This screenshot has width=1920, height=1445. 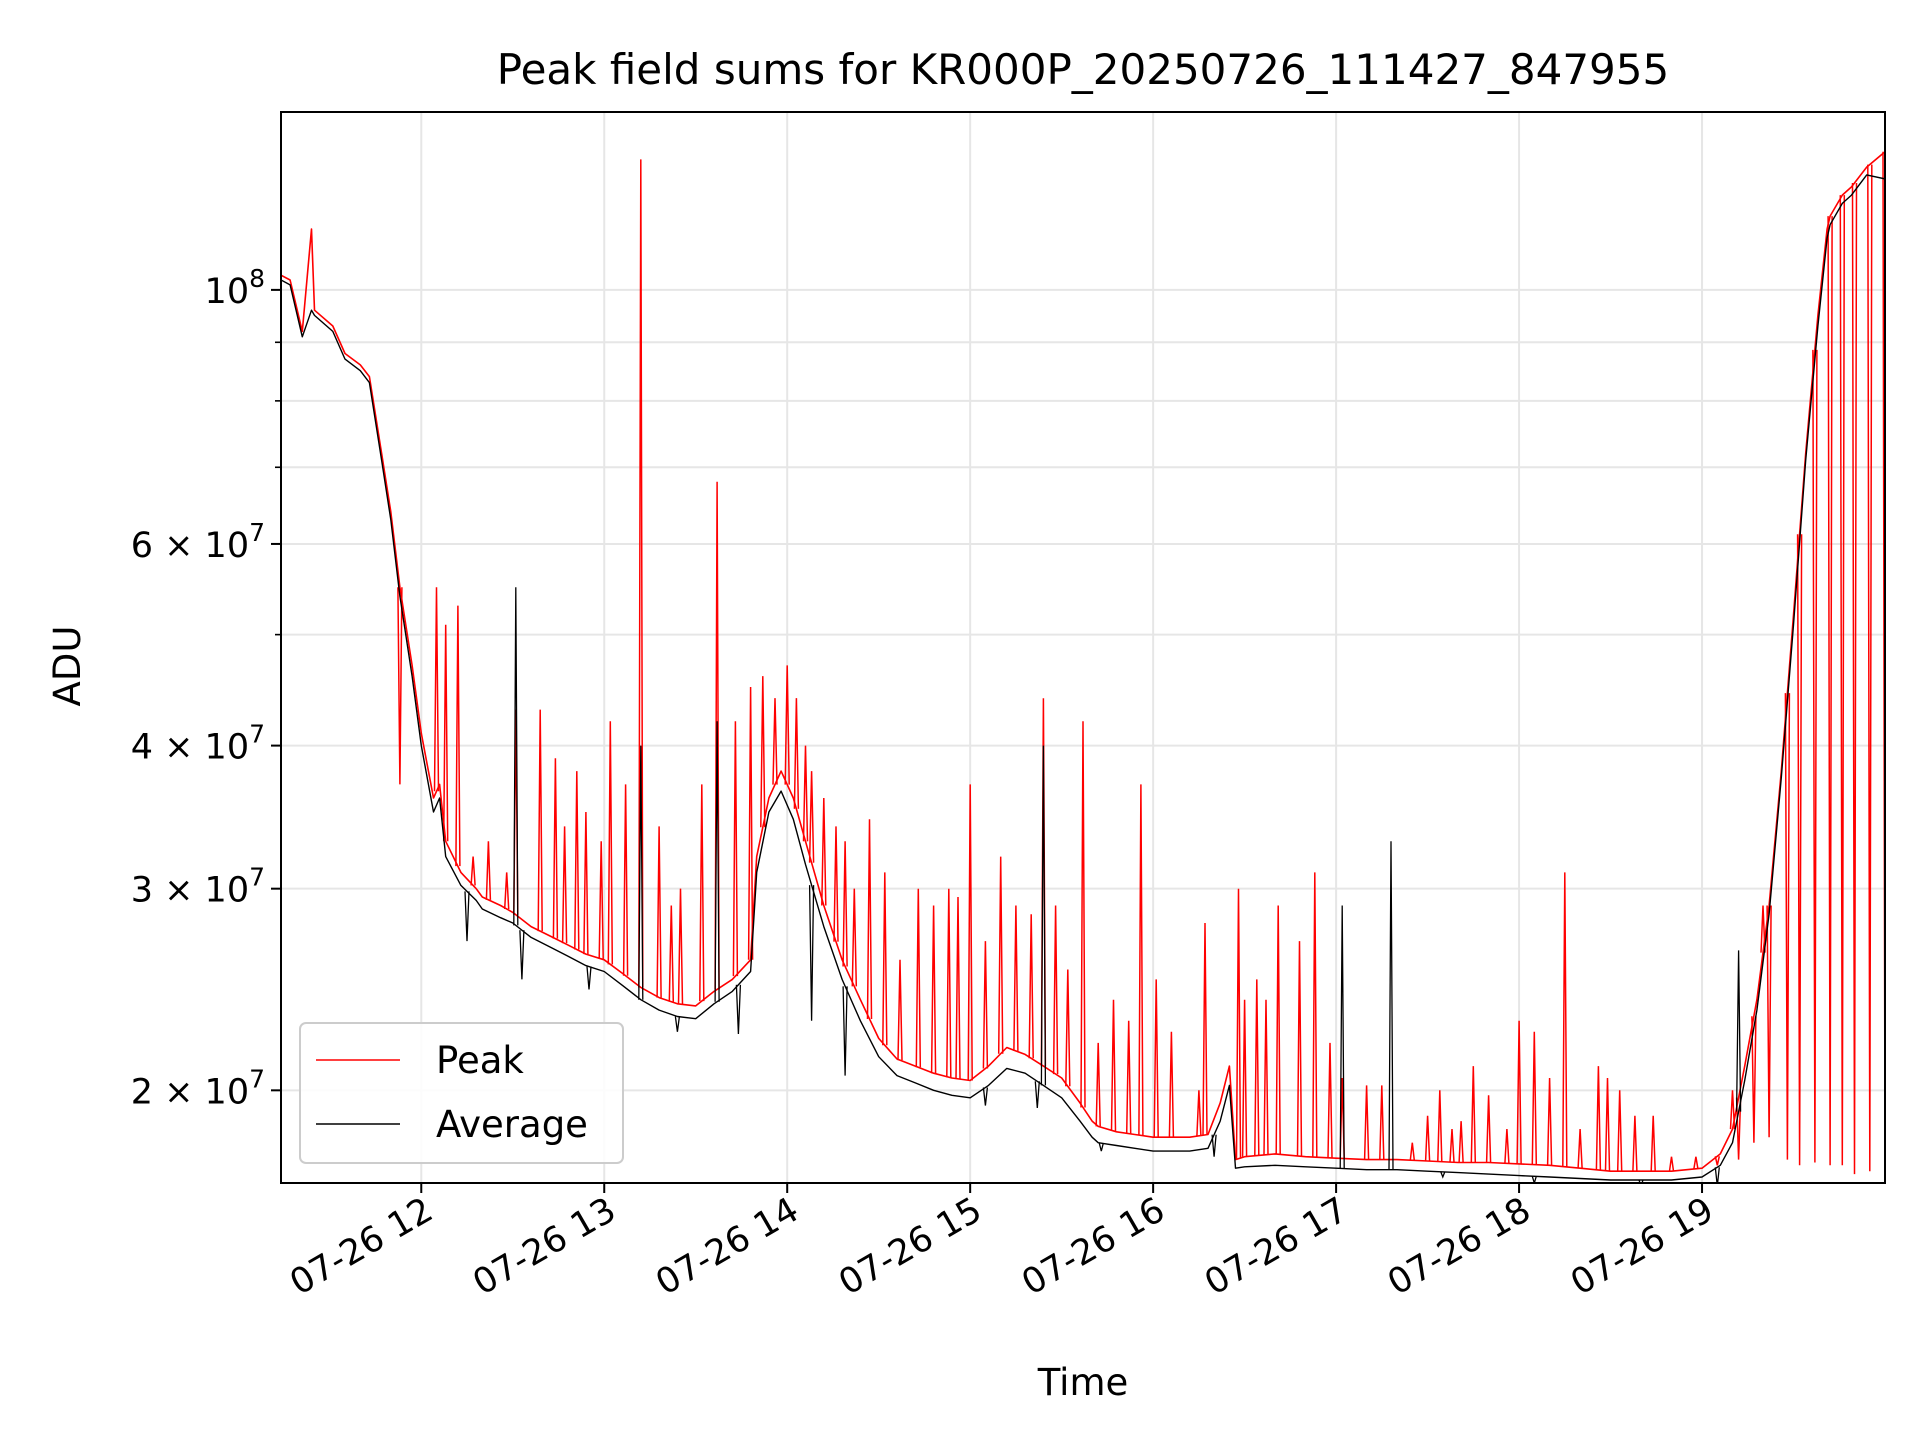 What do you see at coordinates (198, 542) in the screenshot?
I see `y-tick-label: 6 × 107` at bounding box center [198, 542].